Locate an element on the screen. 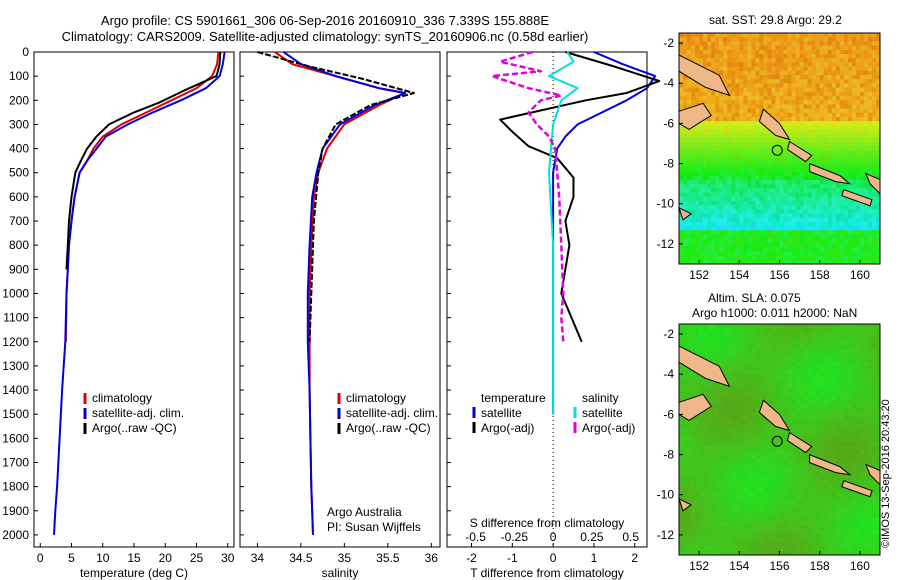  diff-sal-tick-label: -0.25 is located at coordinates (515, 537).